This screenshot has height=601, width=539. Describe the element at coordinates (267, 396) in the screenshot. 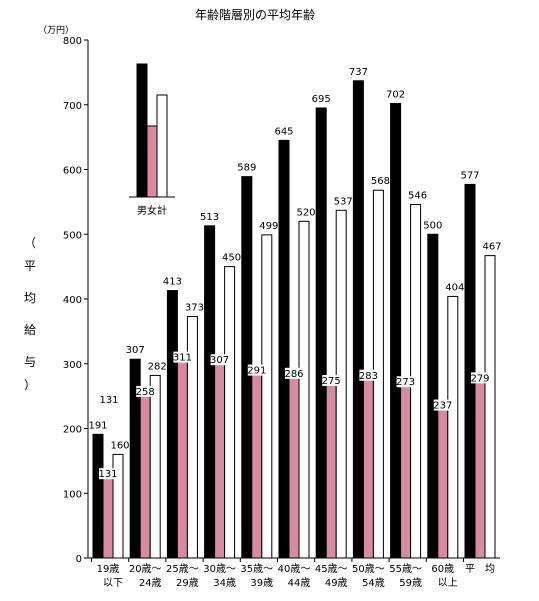

I see `bar-計-4` at that location.